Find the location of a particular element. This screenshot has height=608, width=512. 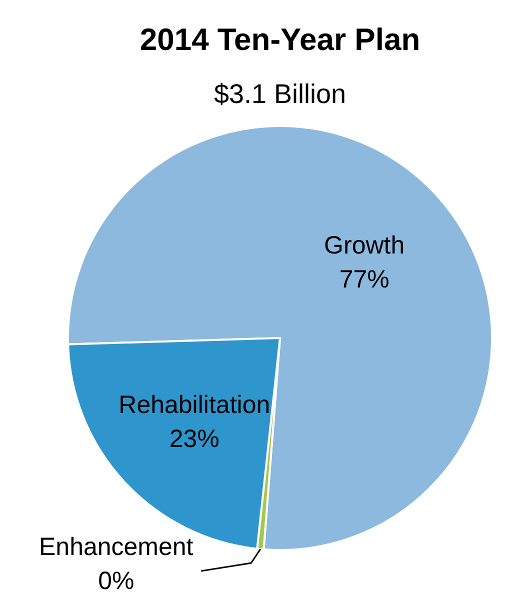

data-label: 77% is located at coordinates (364, 280).